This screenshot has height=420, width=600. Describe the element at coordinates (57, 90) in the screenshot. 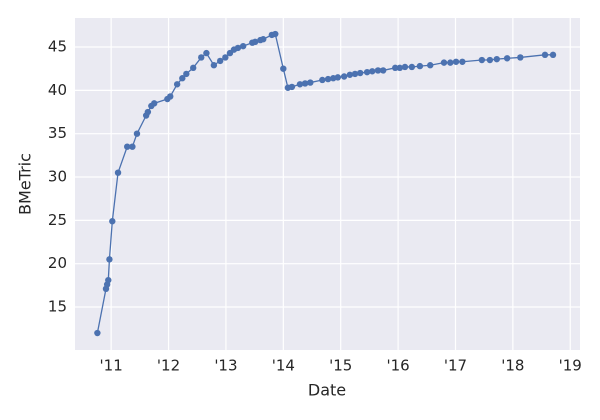

I see `y-tick-label: 40` at that location.